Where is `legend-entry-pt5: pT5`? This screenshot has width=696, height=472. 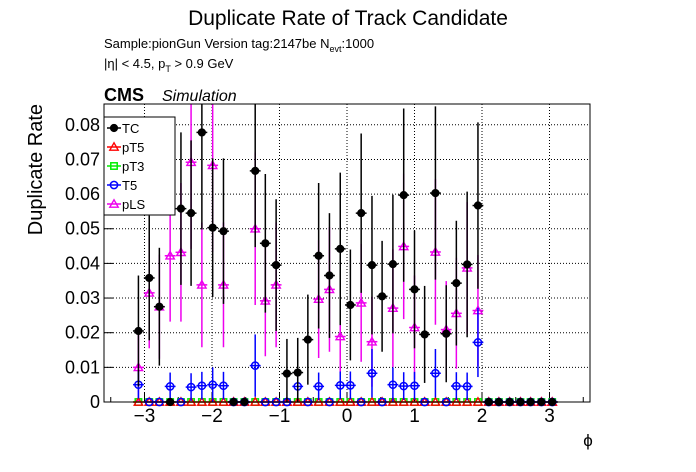
legend-entry-pt5: pT5 is located at coordinates (125, 147).